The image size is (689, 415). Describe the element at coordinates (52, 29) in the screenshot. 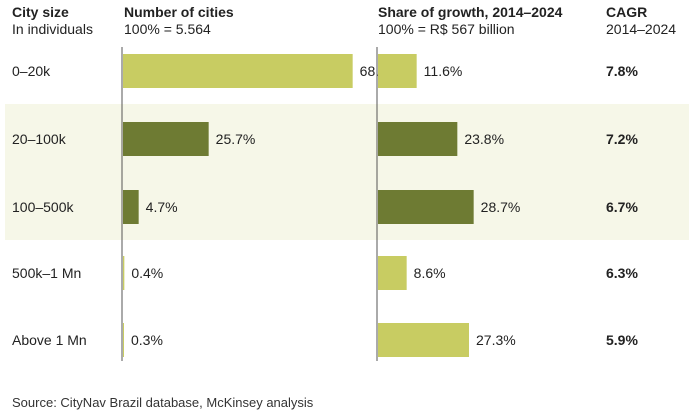

I see `header-city-size-subtitle: In individuals` at that location.